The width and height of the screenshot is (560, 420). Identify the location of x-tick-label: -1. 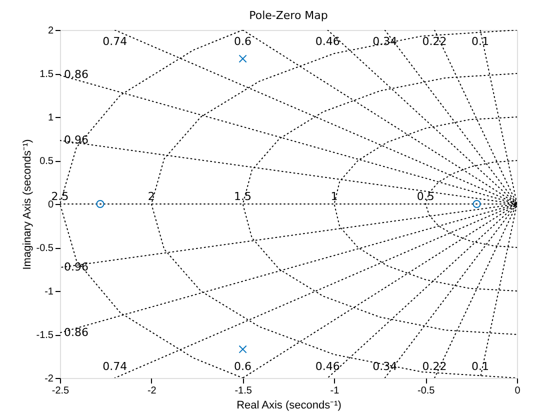
(335, 391).